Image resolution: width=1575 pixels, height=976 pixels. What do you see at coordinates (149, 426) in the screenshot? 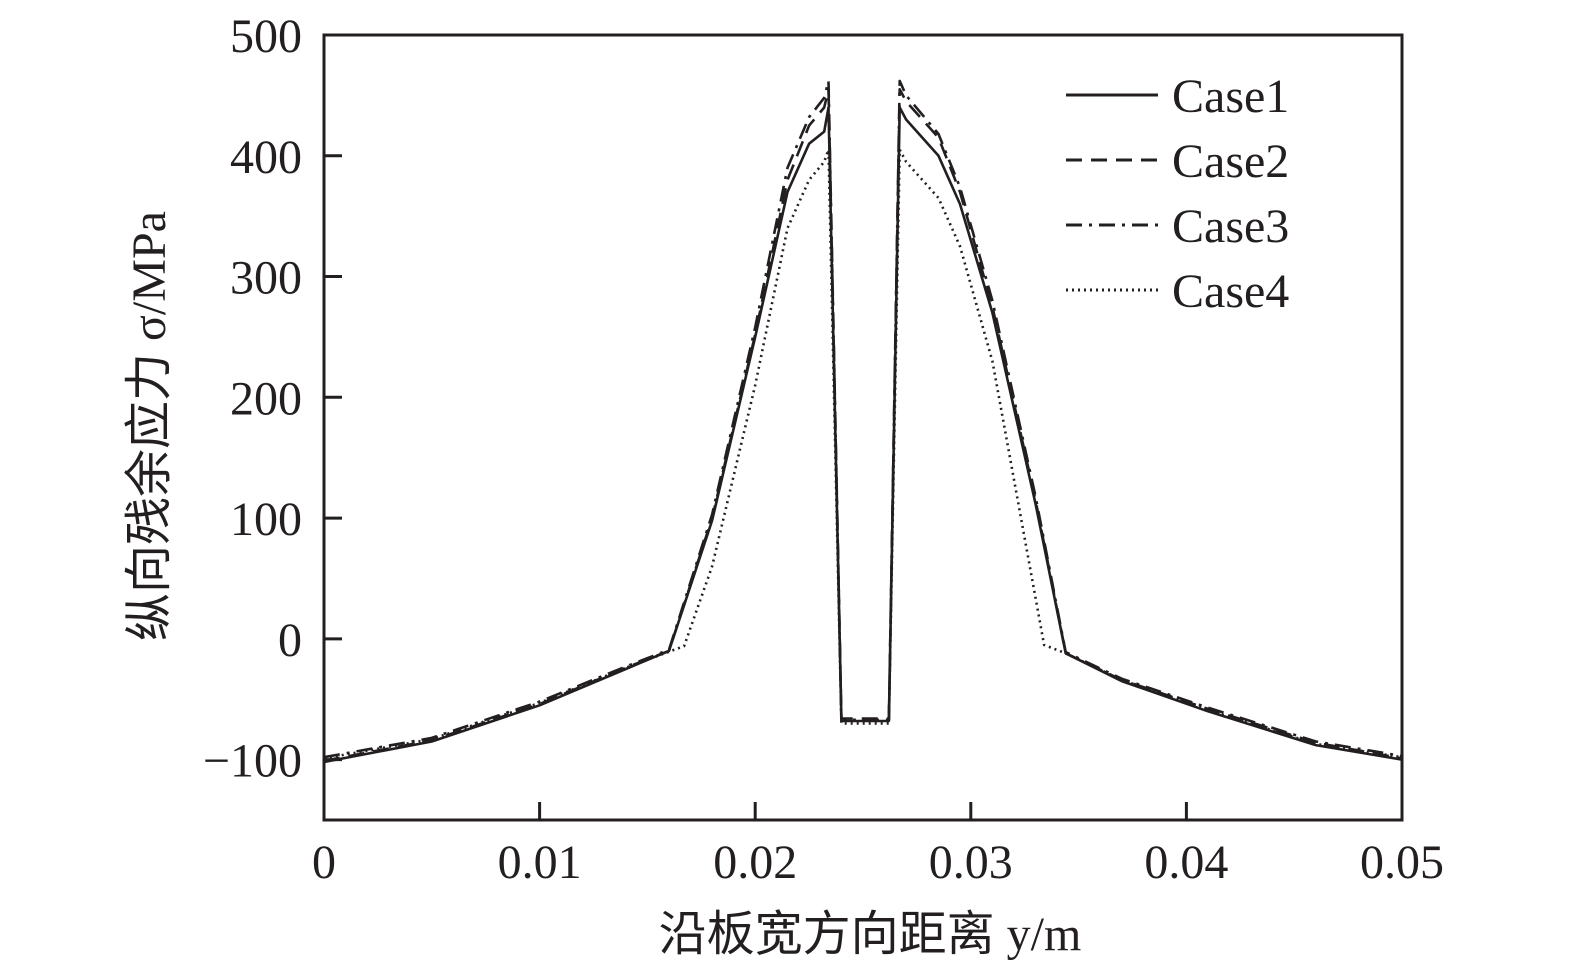
I see `y-axis-title: 纵向残余应力 σ/MPa` at bounding box center [149, 426].